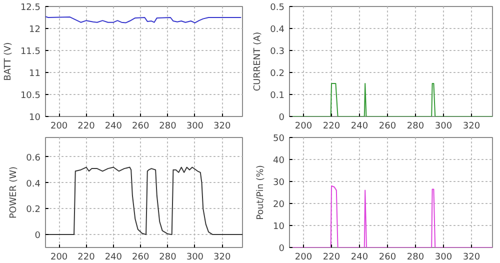 Image resolution: width=500 pixels, height=263 pixels. I want to click on y-tick-label: 40, so click(279, 161).